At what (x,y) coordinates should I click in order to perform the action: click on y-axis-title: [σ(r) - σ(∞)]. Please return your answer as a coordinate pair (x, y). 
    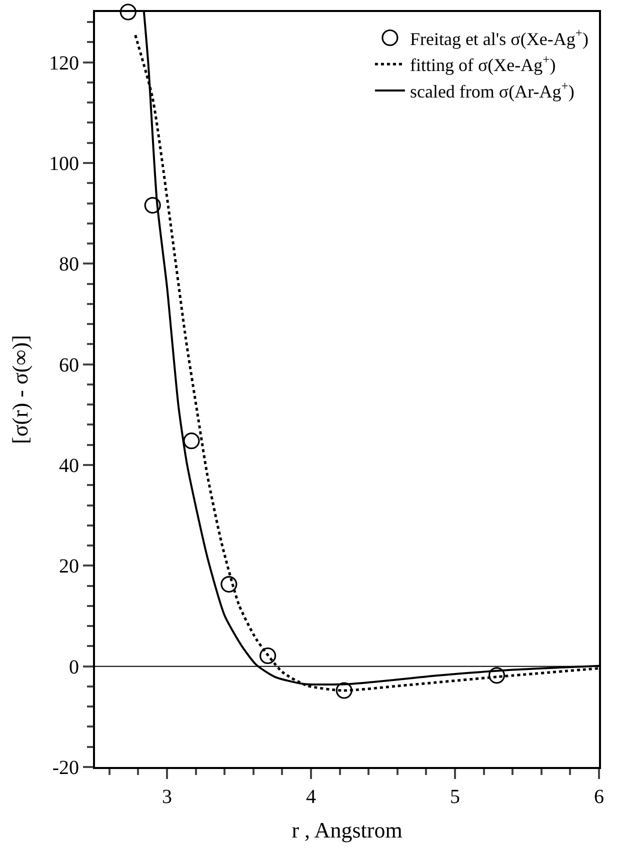
    Looking at the image, I should click on (19, 389).